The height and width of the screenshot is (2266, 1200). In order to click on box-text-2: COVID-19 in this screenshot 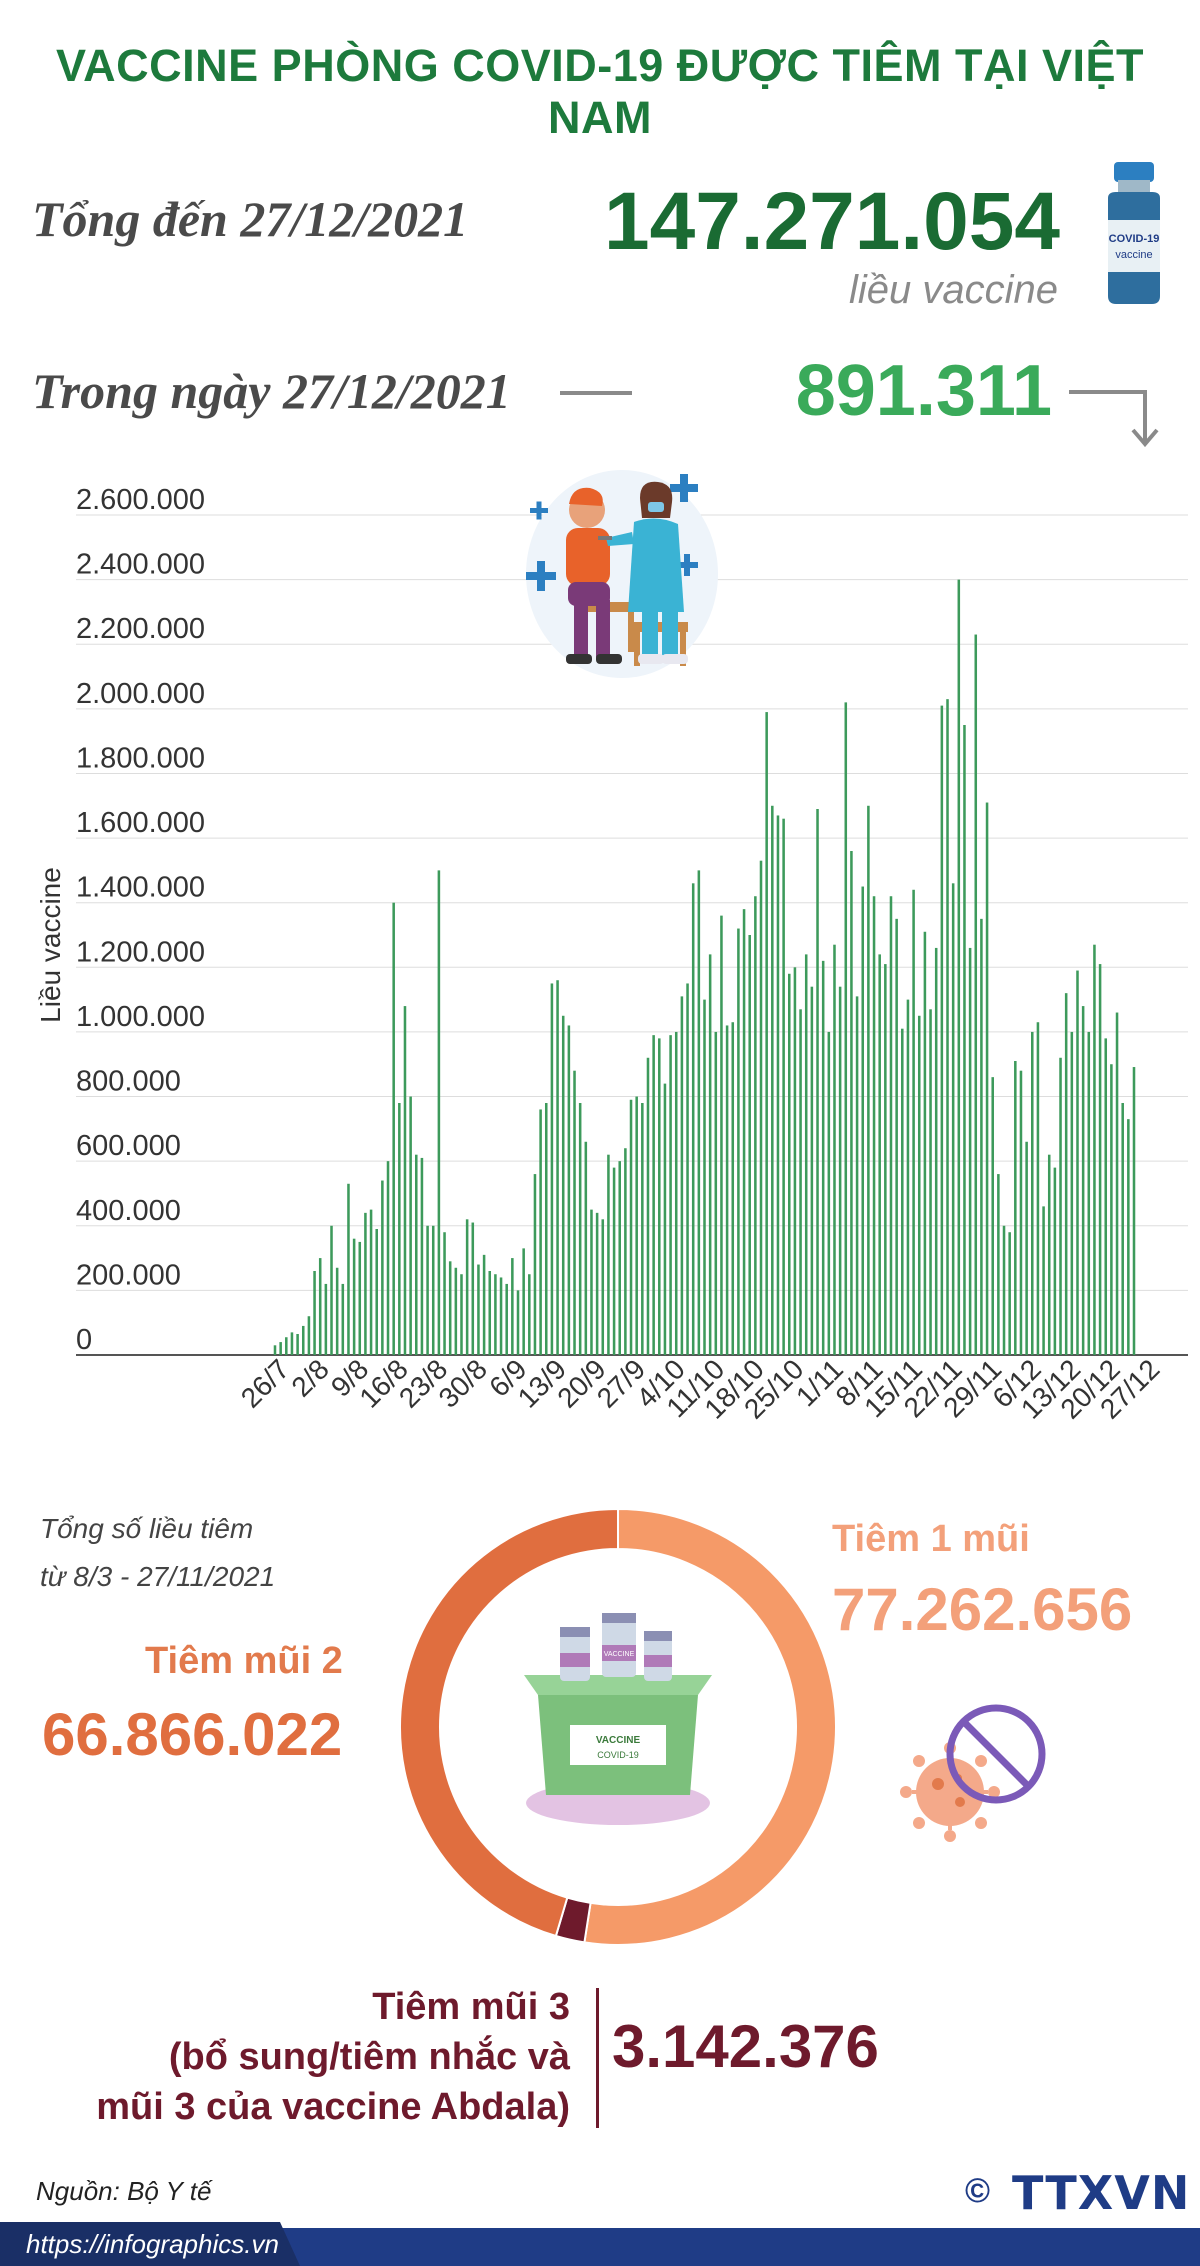, I will do `click(618, 1755)`.